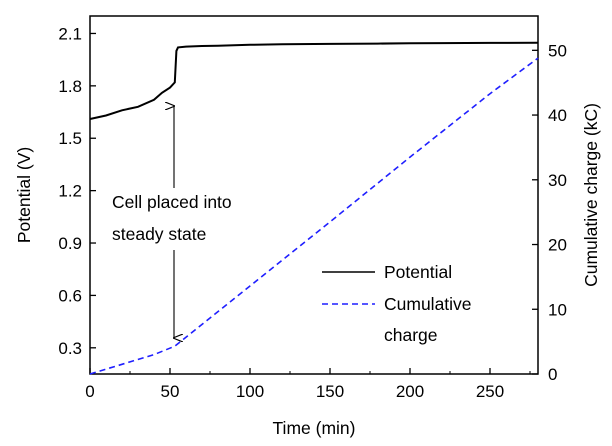 The width and height of the screenshot is (612, 446). Describe the element at coordinates (557, 180) in the screenshot. I see `y-right-tick-label: 30` at that location.